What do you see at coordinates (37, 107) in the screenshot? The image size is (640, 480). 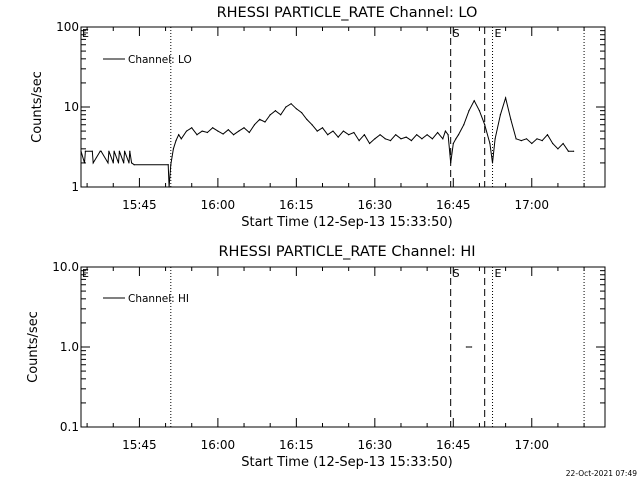 I see `y-axis-label-lo: Counts/sec` at bounding box center [37, 107].